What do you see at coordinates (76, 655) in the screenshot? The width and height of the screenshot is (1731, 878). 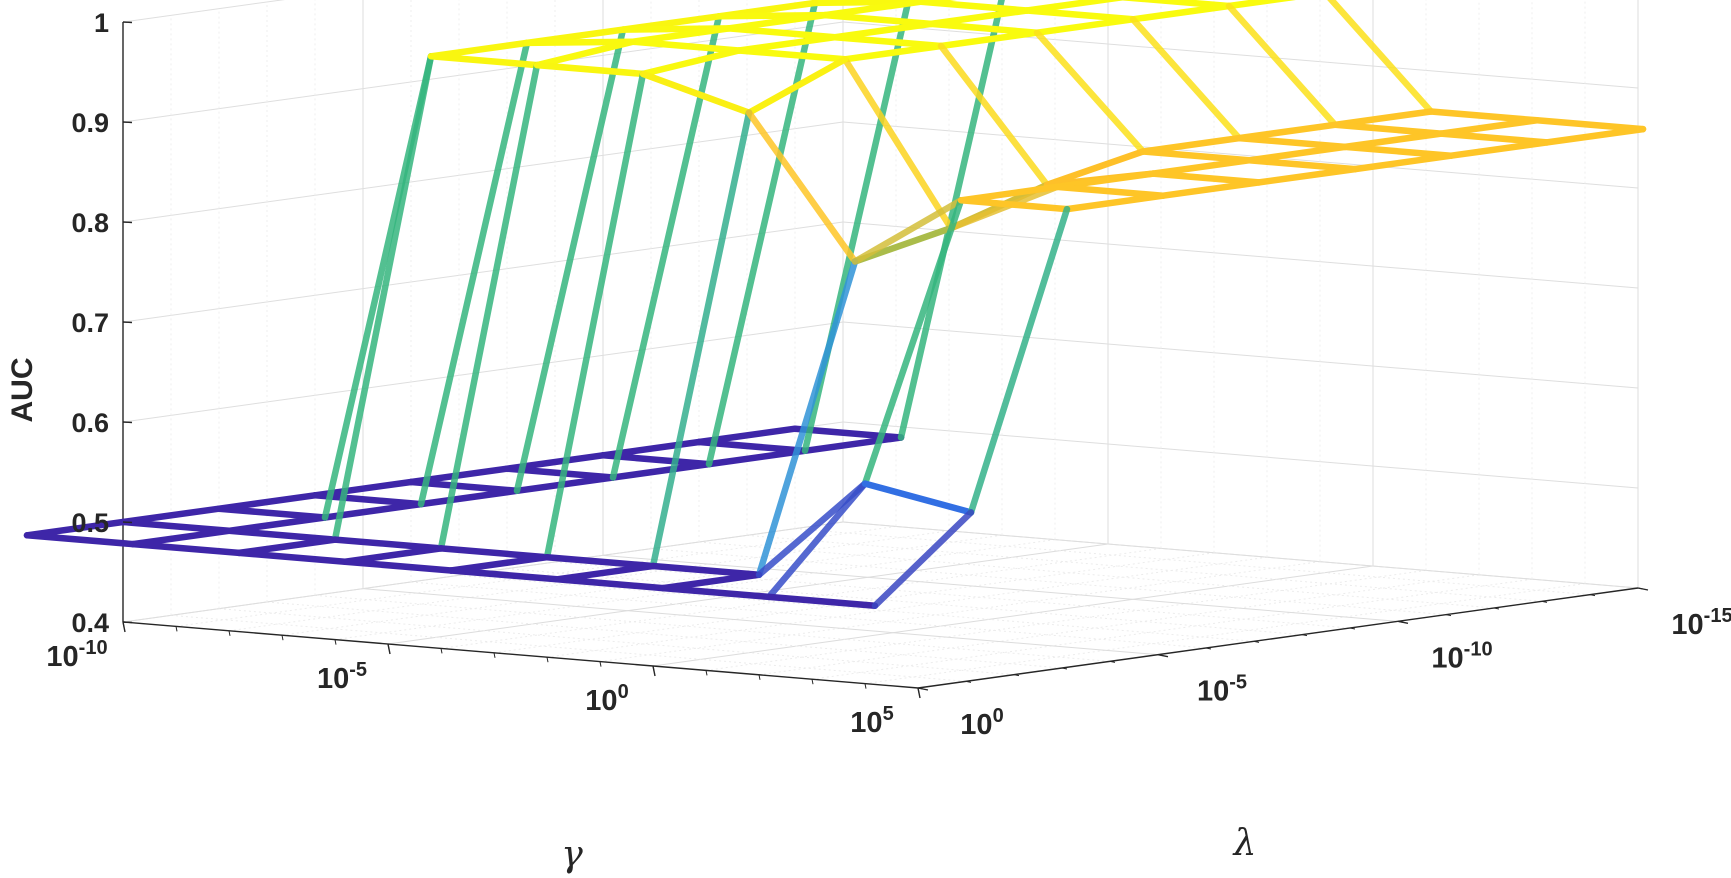 I see `gamma-tick-label: 10-10` at bounding box center [76, 655].